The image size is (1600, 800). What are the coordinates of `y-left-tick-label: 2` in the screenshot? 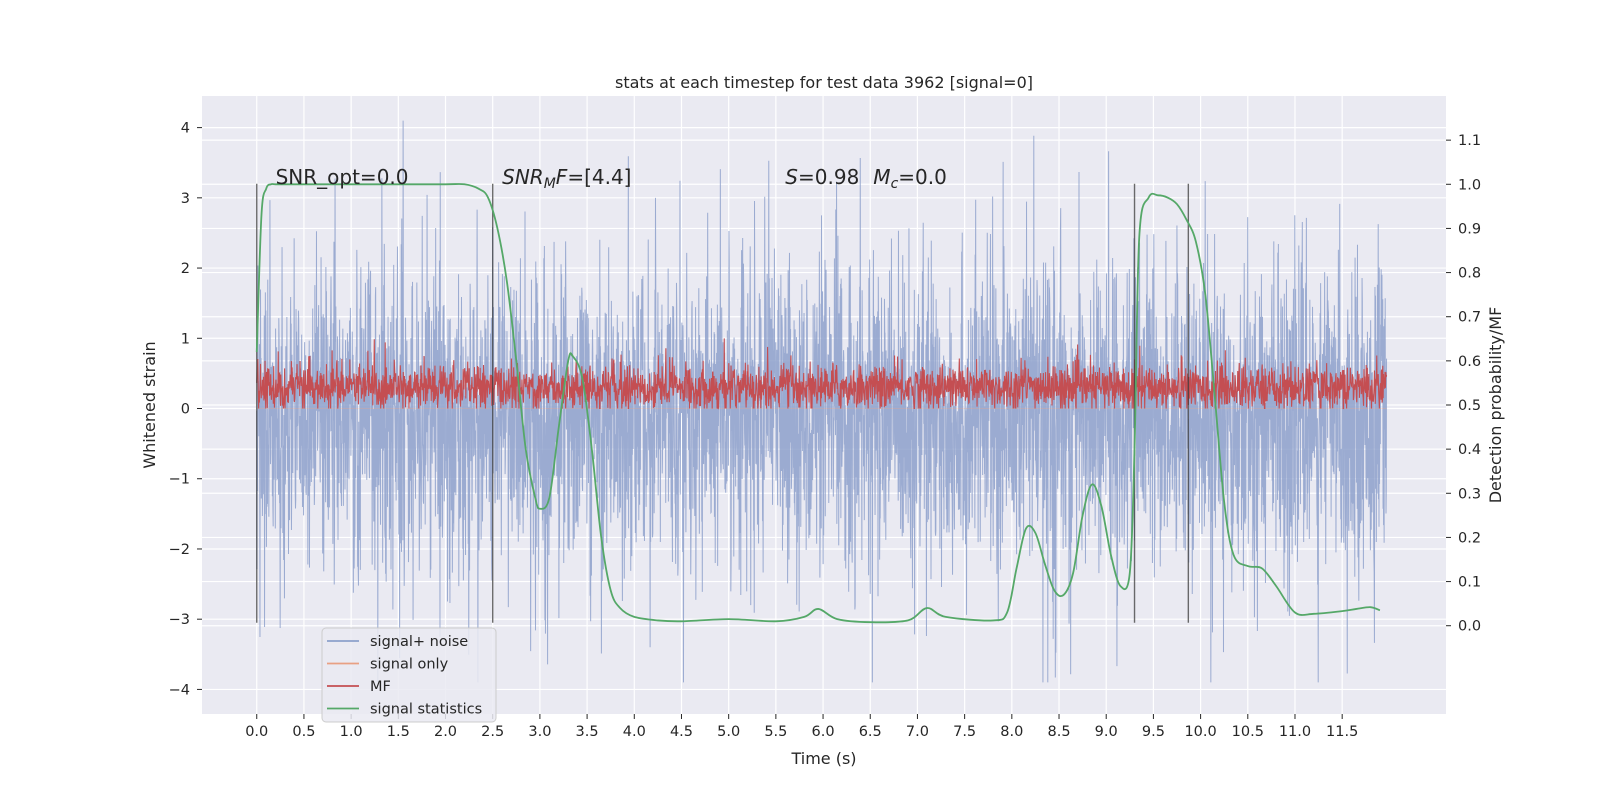 It's located at (185, 269).